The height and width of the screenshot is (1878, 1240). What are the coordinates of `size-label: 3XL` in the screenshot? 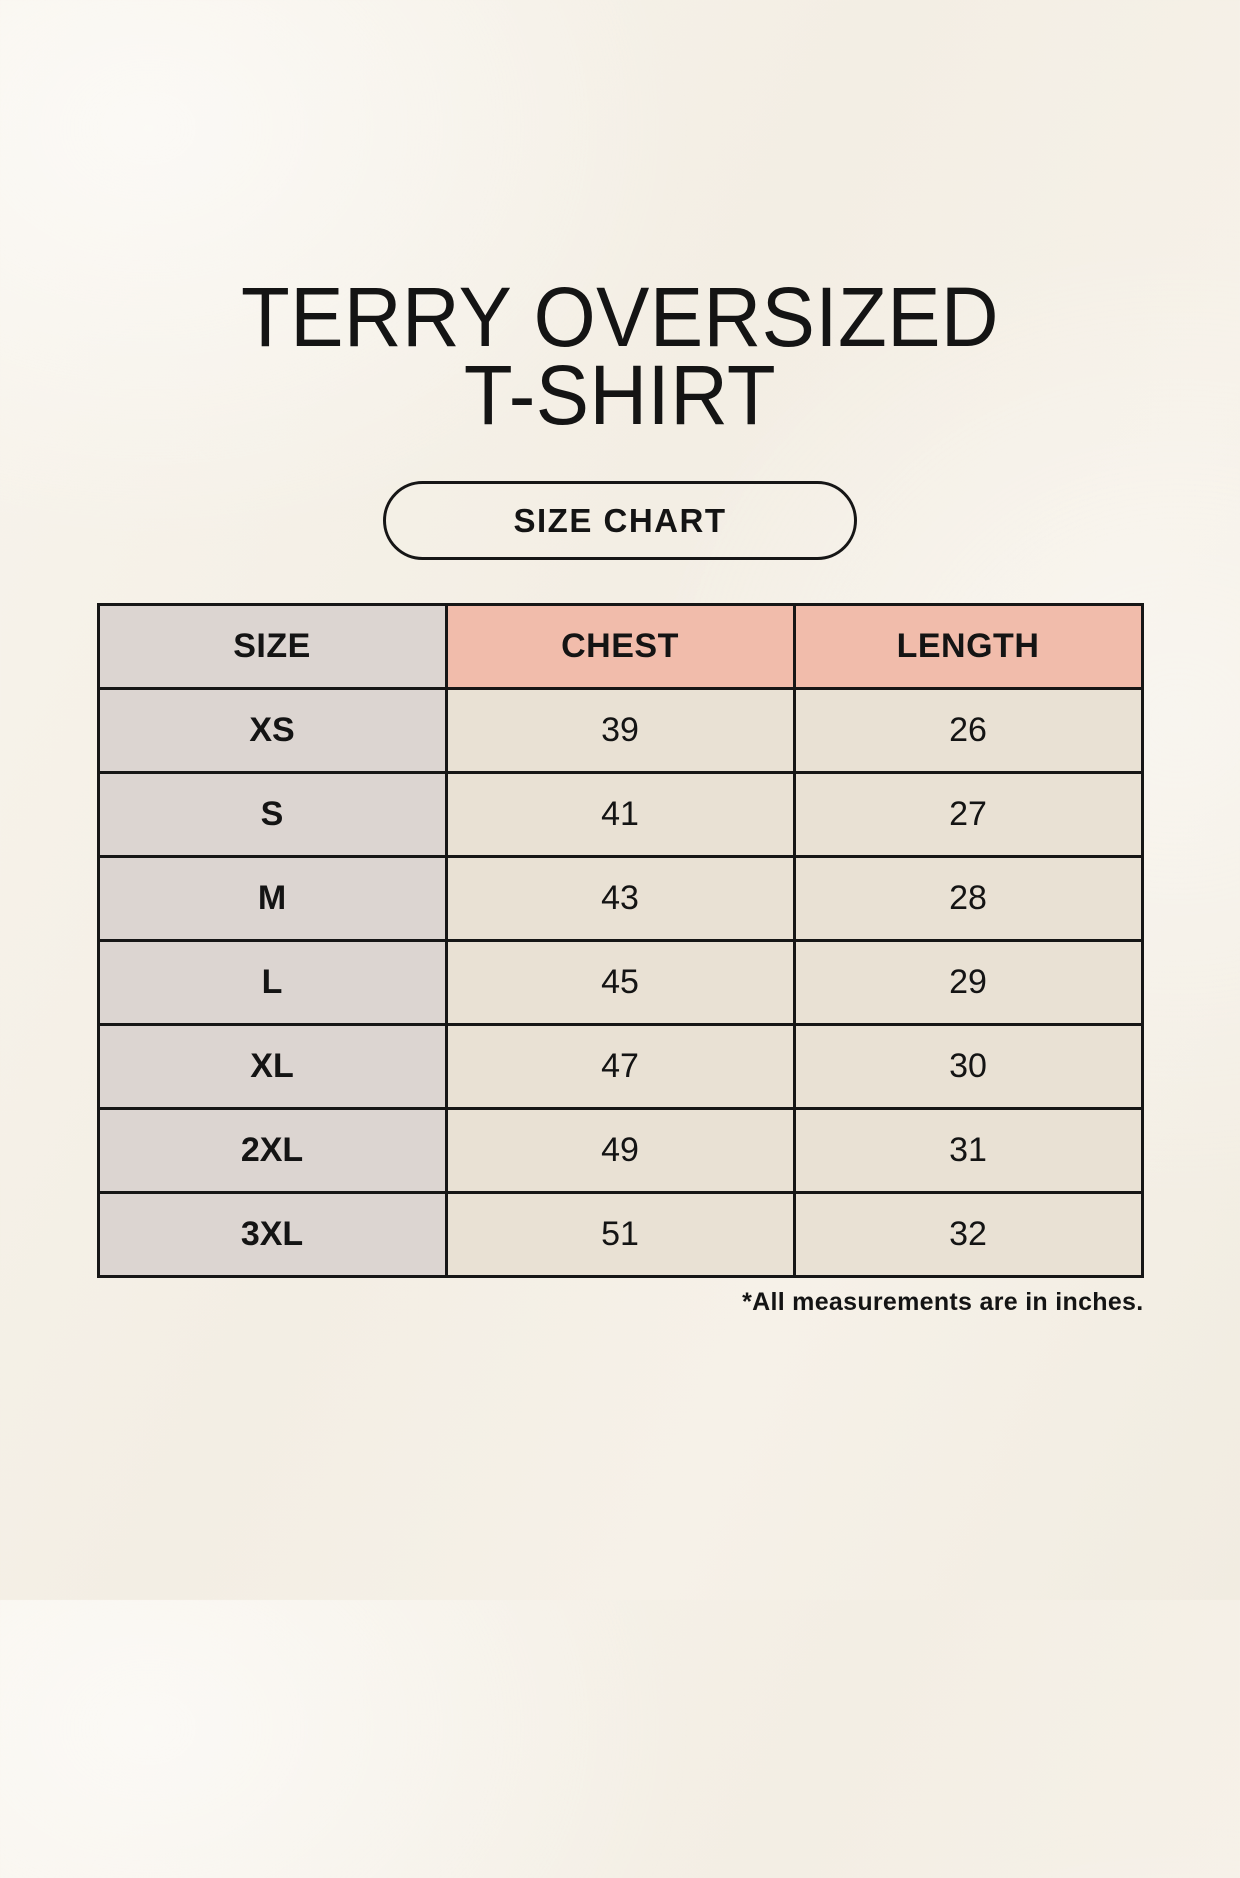 It's located at (272, 1234).